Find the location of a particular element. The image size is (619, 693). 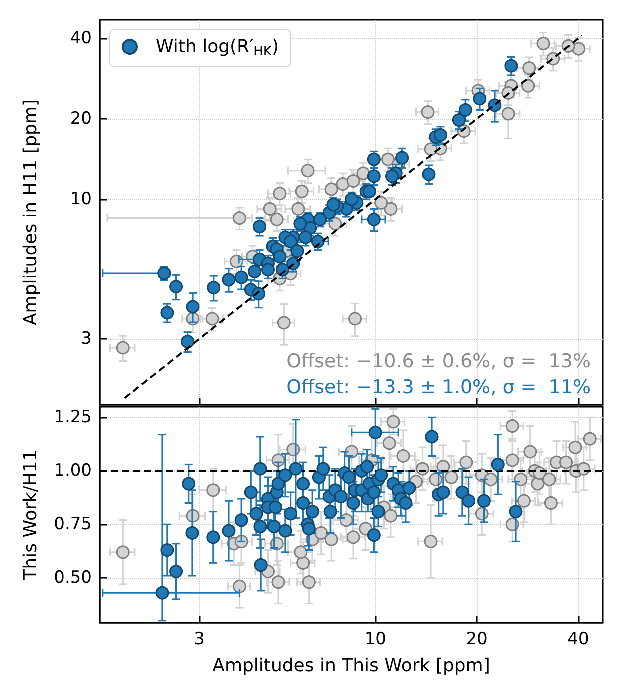

x-tick-label: 3 is located at coordinates (199, 640).